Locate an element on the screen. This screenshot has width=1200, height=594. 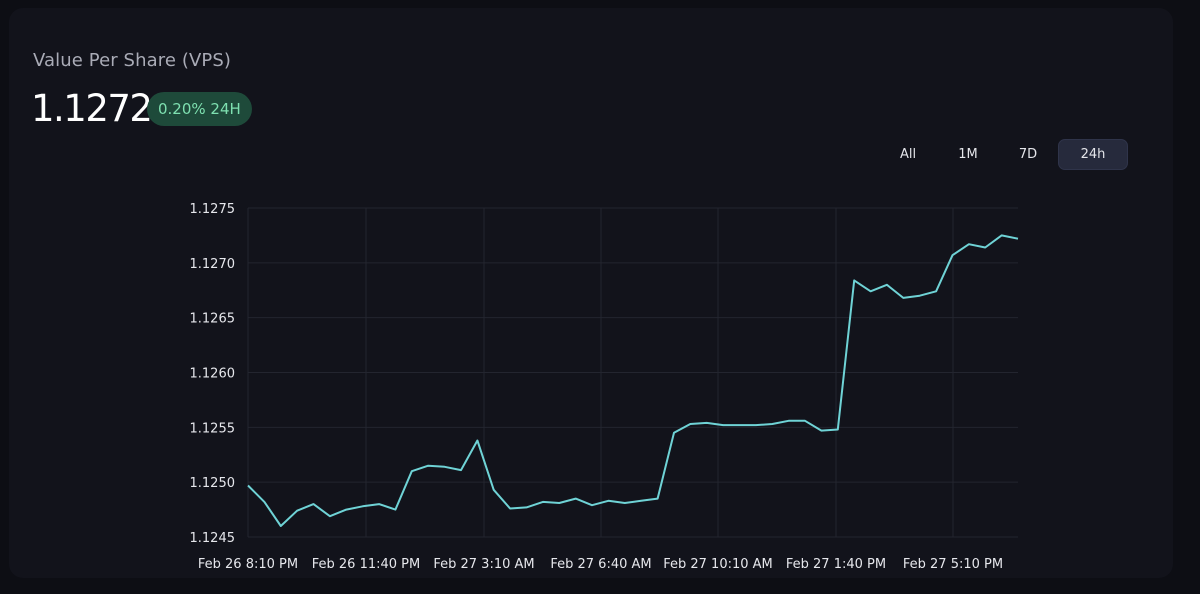
y-tick-label: 1.1255 is located at coordinates (213, 428).